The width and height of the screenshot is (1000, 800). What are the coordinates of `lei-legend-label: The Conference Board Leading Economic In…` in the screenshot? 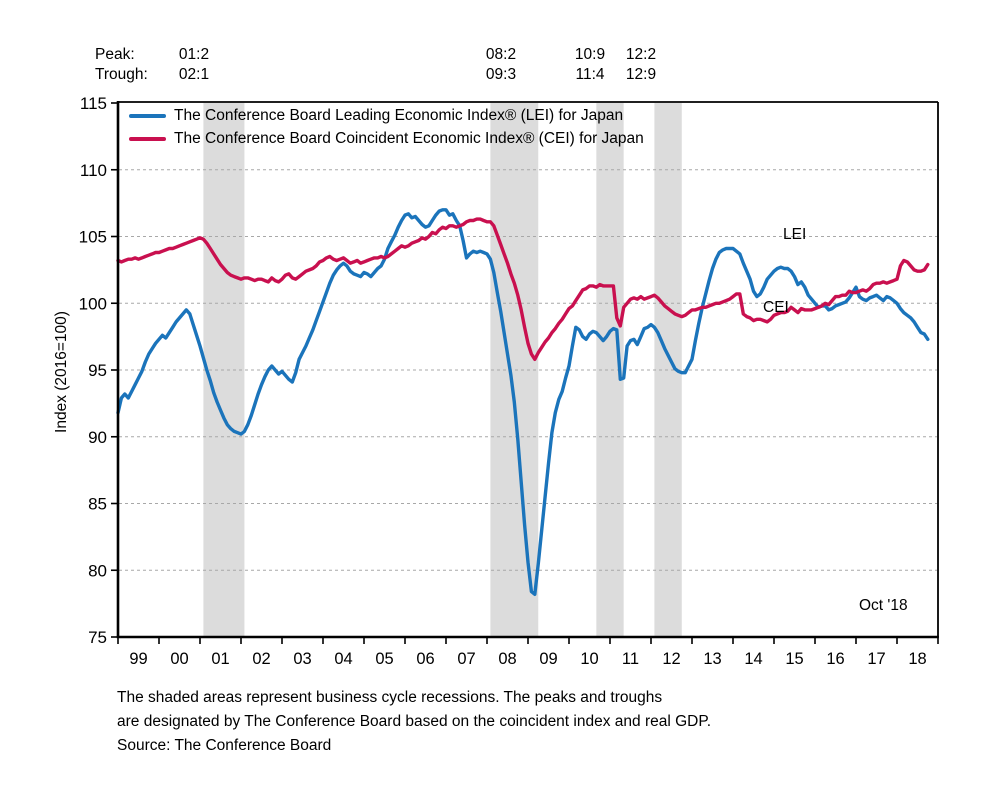 It's located at (399, 115).